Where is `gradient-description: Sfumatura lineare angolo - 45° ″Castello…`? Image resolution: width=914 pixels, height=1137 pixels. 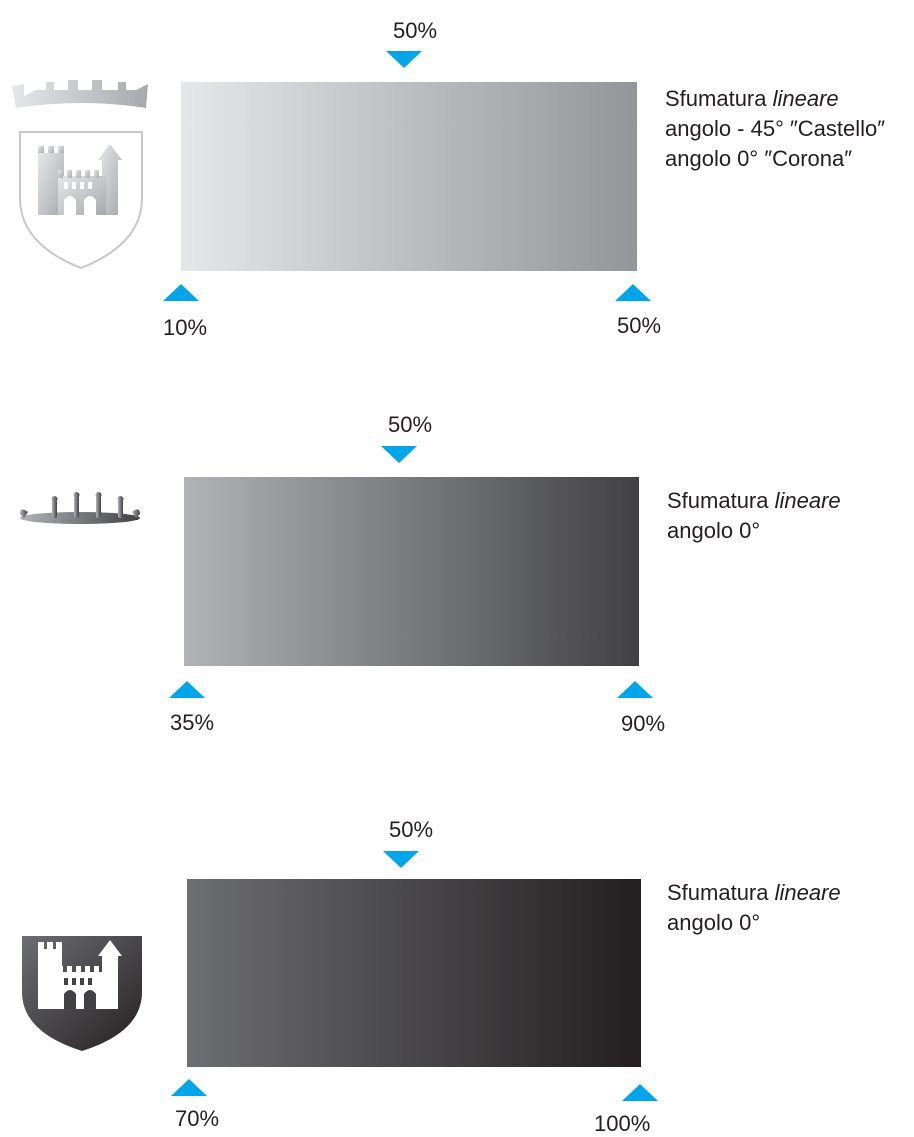 gradient-description: Sfumatura lineare angolo - 45° ″Castello… is located at coordinates (775, 129).